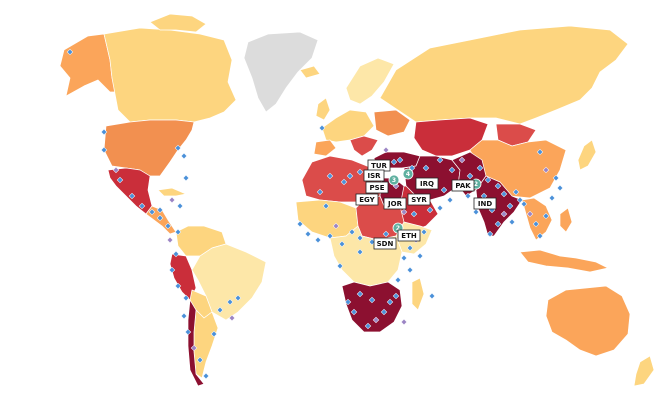 This screenshot has height=400, width=672. Describe the element at coordinates (418, 294) in the screenshot. I see `country-madagascar` at that location.